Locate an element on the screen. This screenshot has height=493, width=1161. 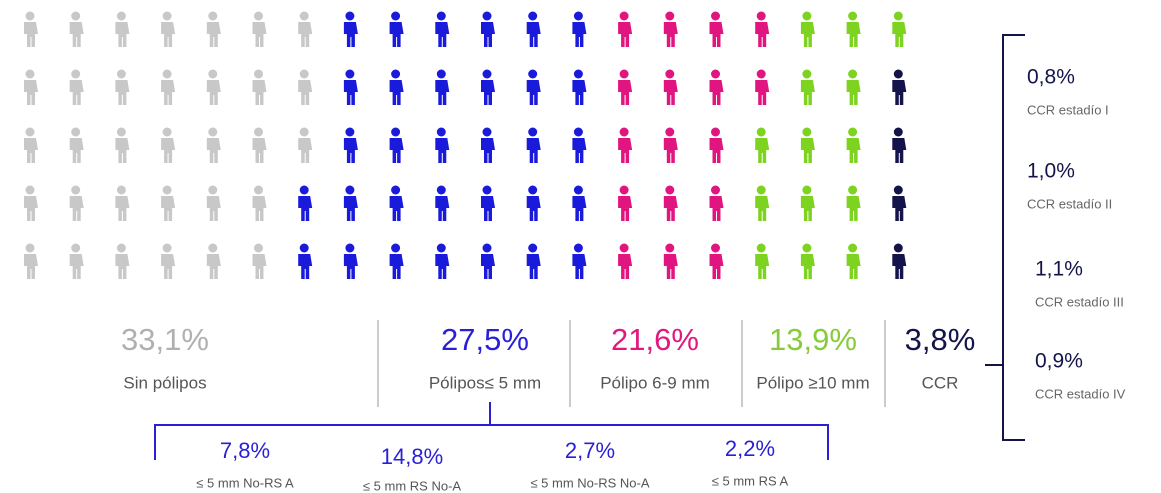
group-percent: 3,8% is located at coordinates (940, 339).